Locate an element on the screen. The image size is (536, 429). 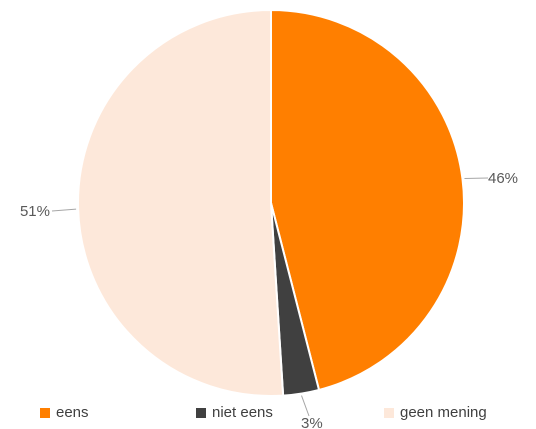
leader-line-eens is located at coordinates (476, 178).